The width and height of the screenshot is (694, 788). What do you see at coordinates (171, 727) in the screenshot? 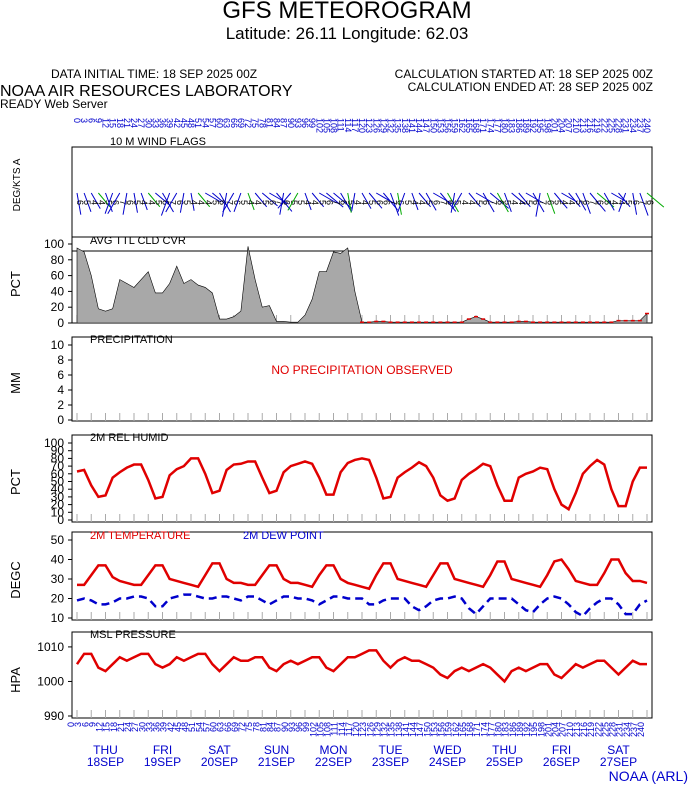
I see `bottom-hour-label: 42` at bounding box center [171, 727].